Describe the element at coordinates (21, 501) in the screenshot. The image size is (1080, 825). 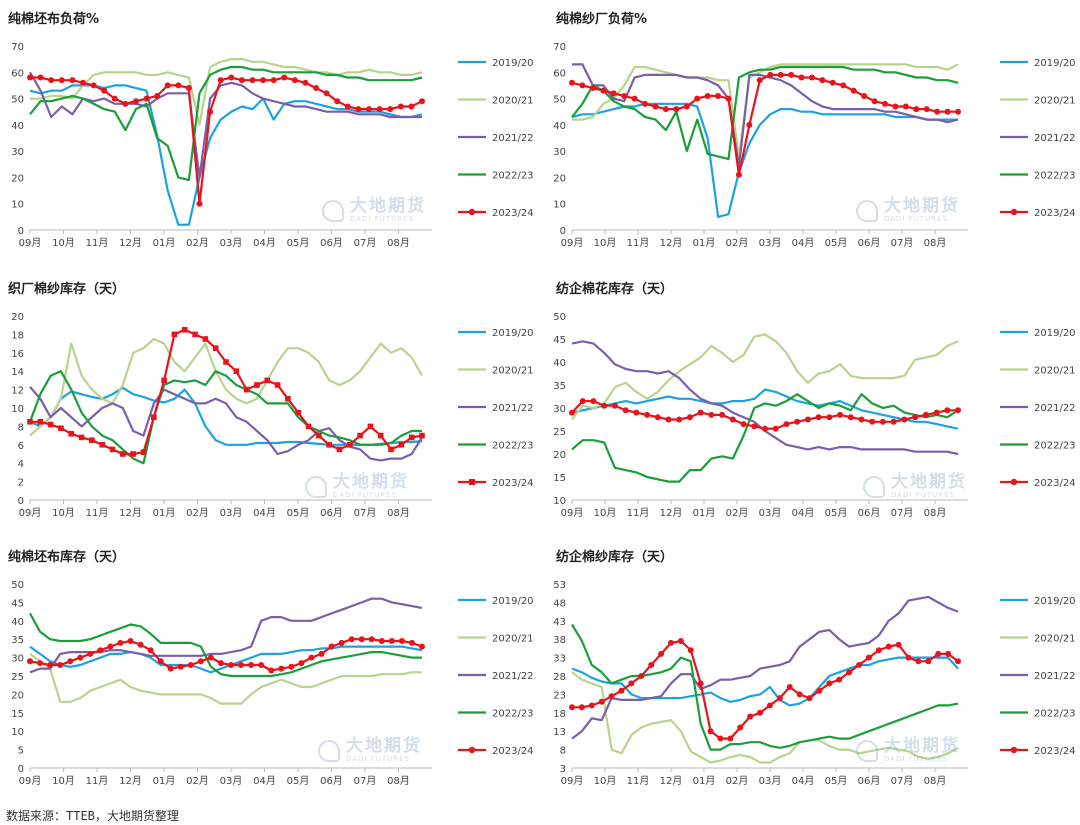
I see `y-tick-label: 0` at that location.